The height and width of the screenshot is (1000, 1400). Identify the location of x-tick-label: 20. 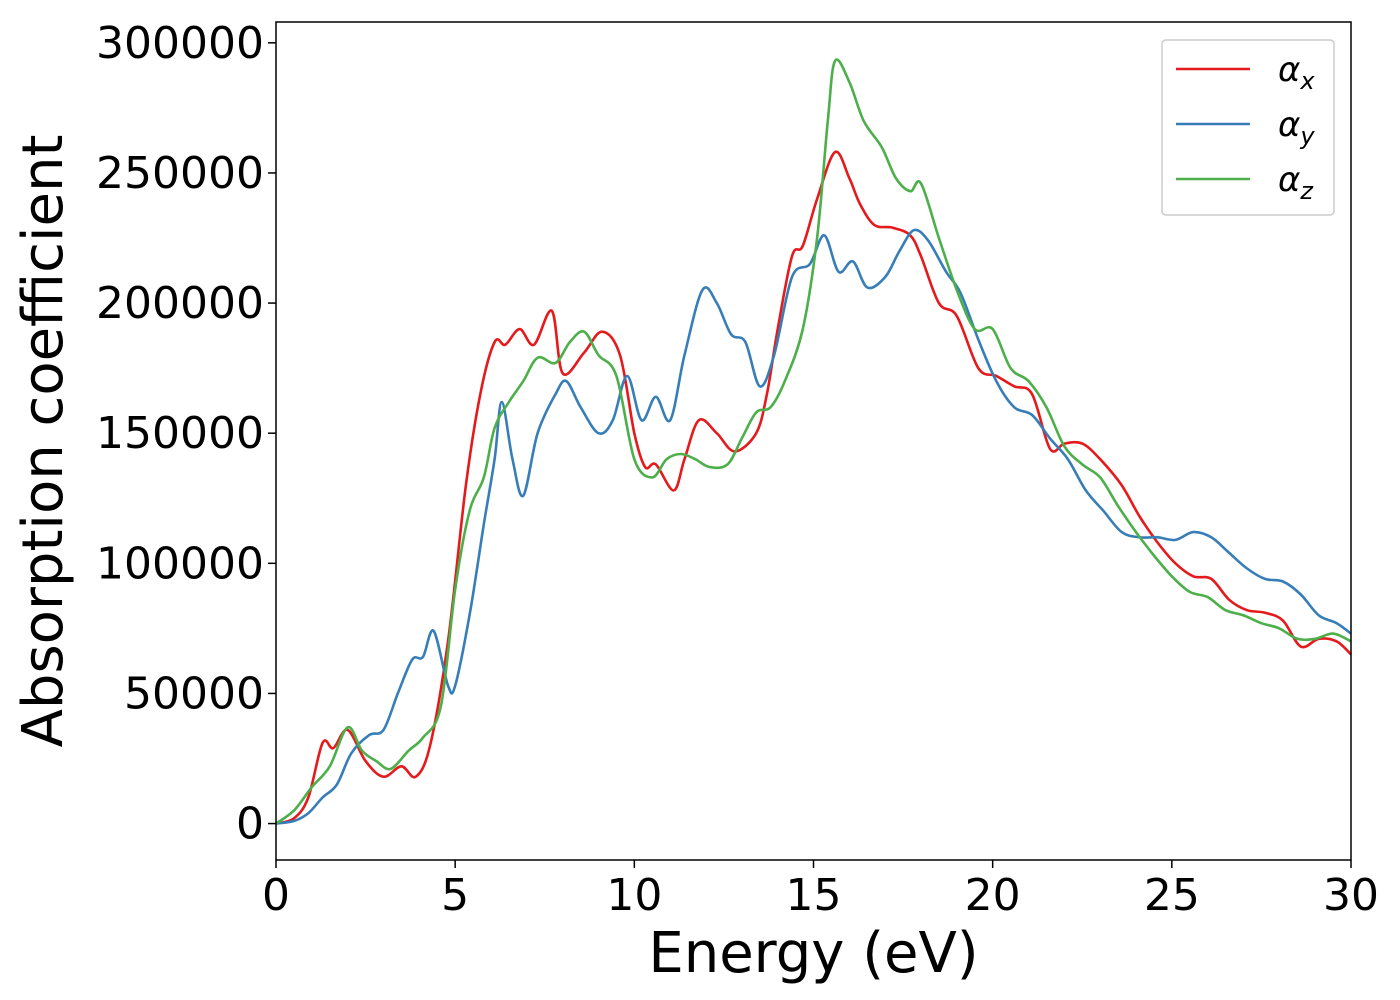
(993, 895).